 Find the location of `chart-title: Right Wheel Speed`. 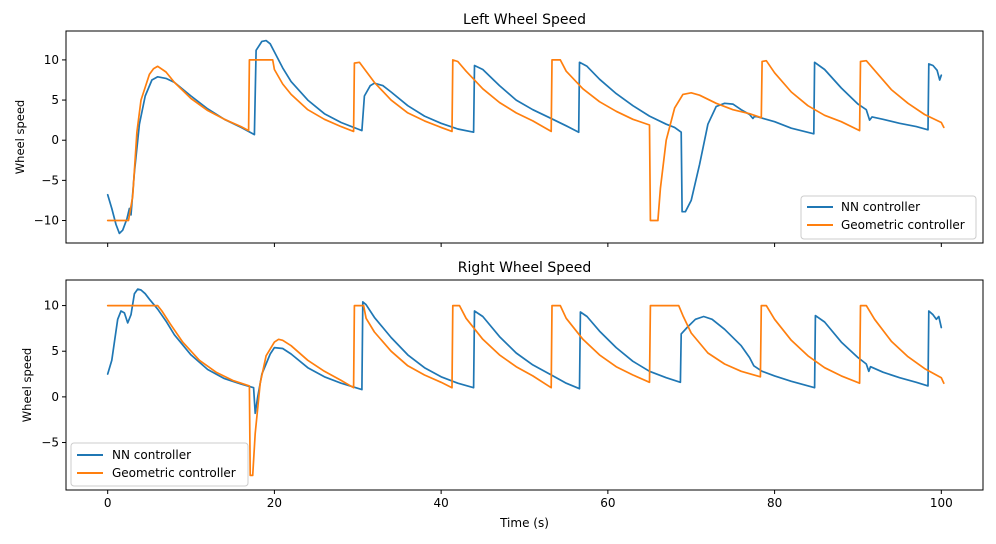

chart-title: Right Wheel Speed is located at coordinates (525, 268).